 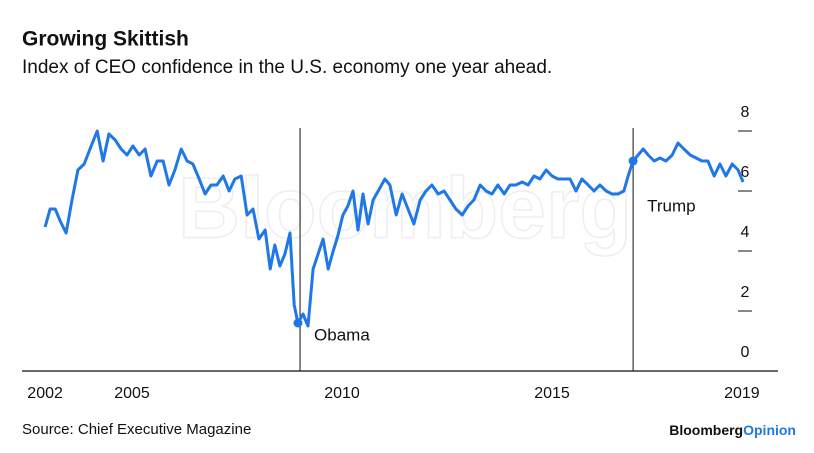 What do you see at coordinates (769, 430) in the screenshot?
I see `logo-word: Opinion` at bounding box center [769, 430].